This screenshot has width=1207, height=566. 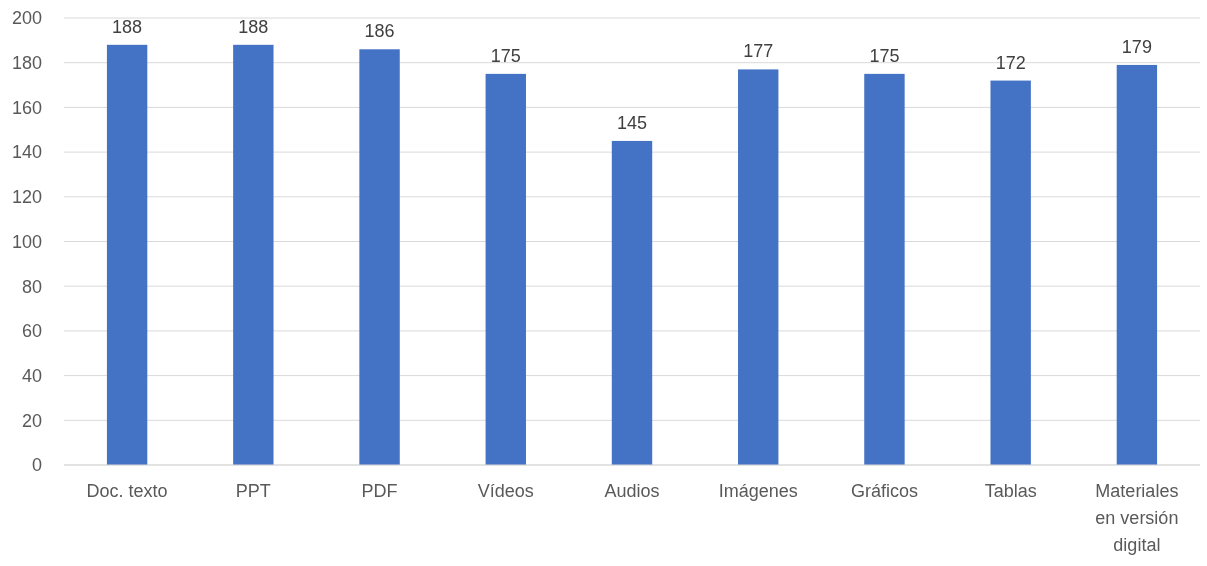 I want to click on y-tick-label: 200, so click(x=26, y=18).